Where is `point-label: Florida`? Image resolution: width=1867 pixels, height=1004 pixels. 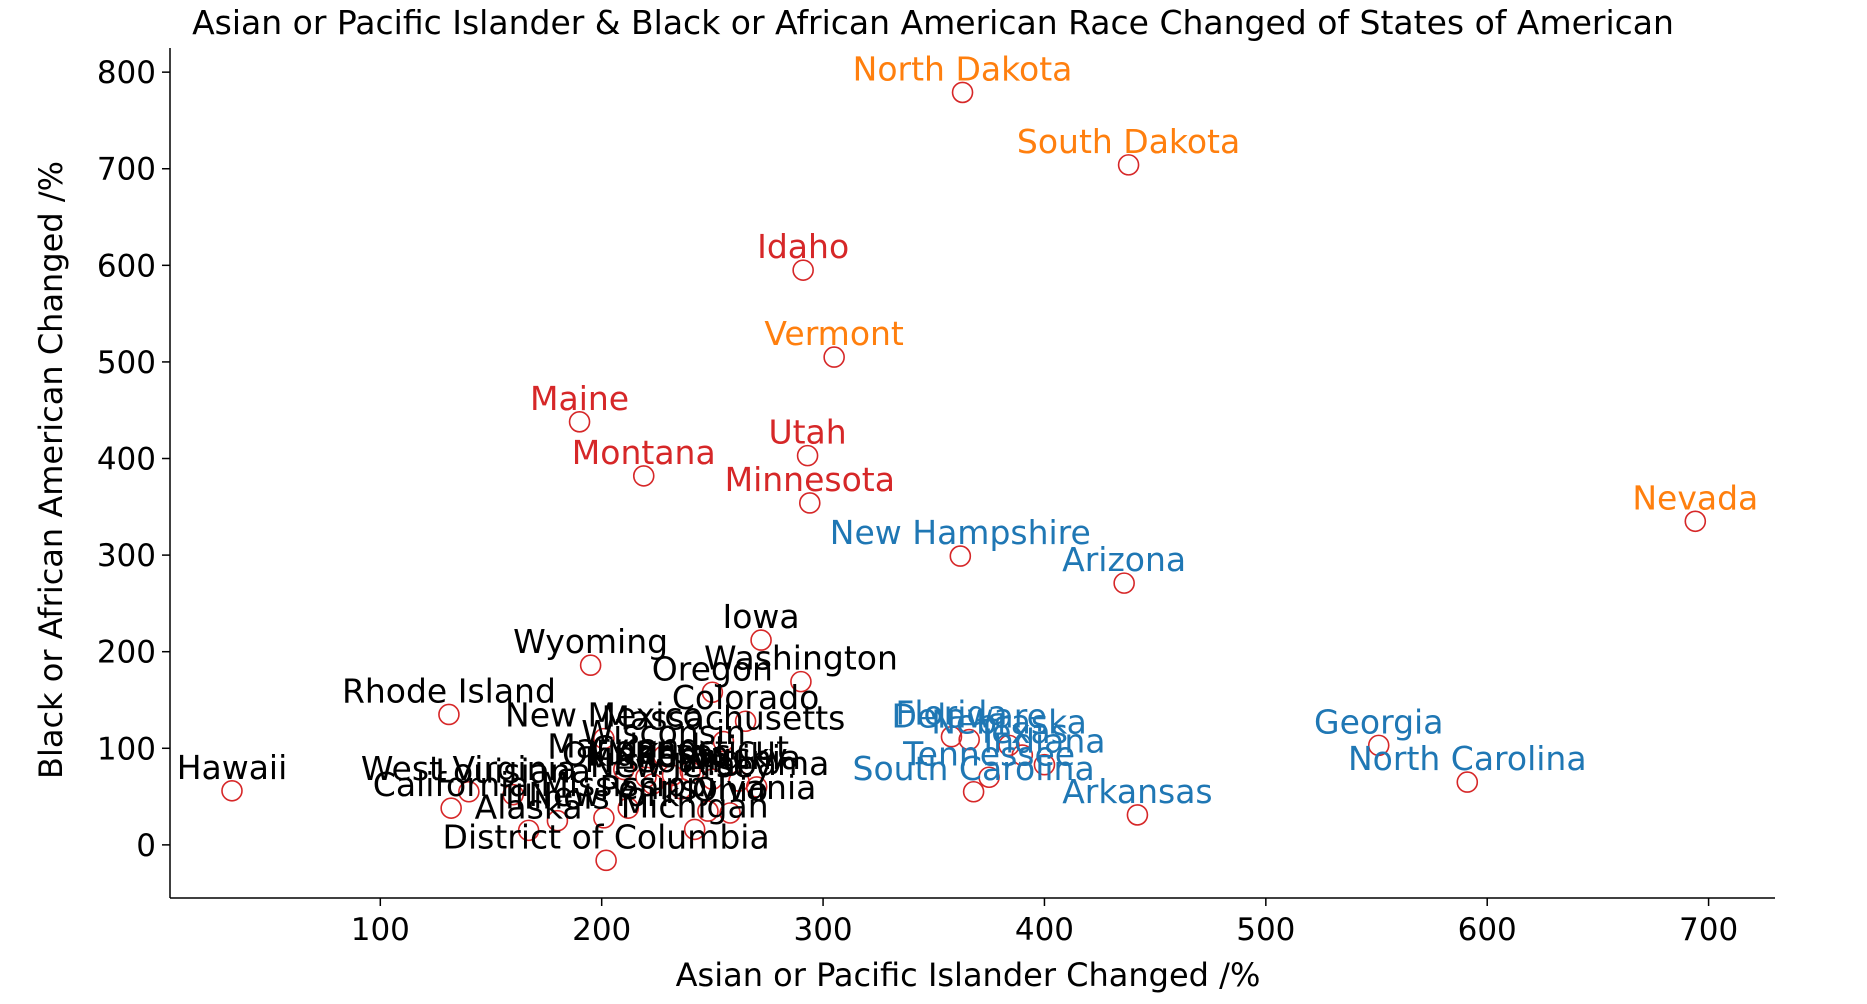
point-label: Florida is located at coordinates (951, 713).